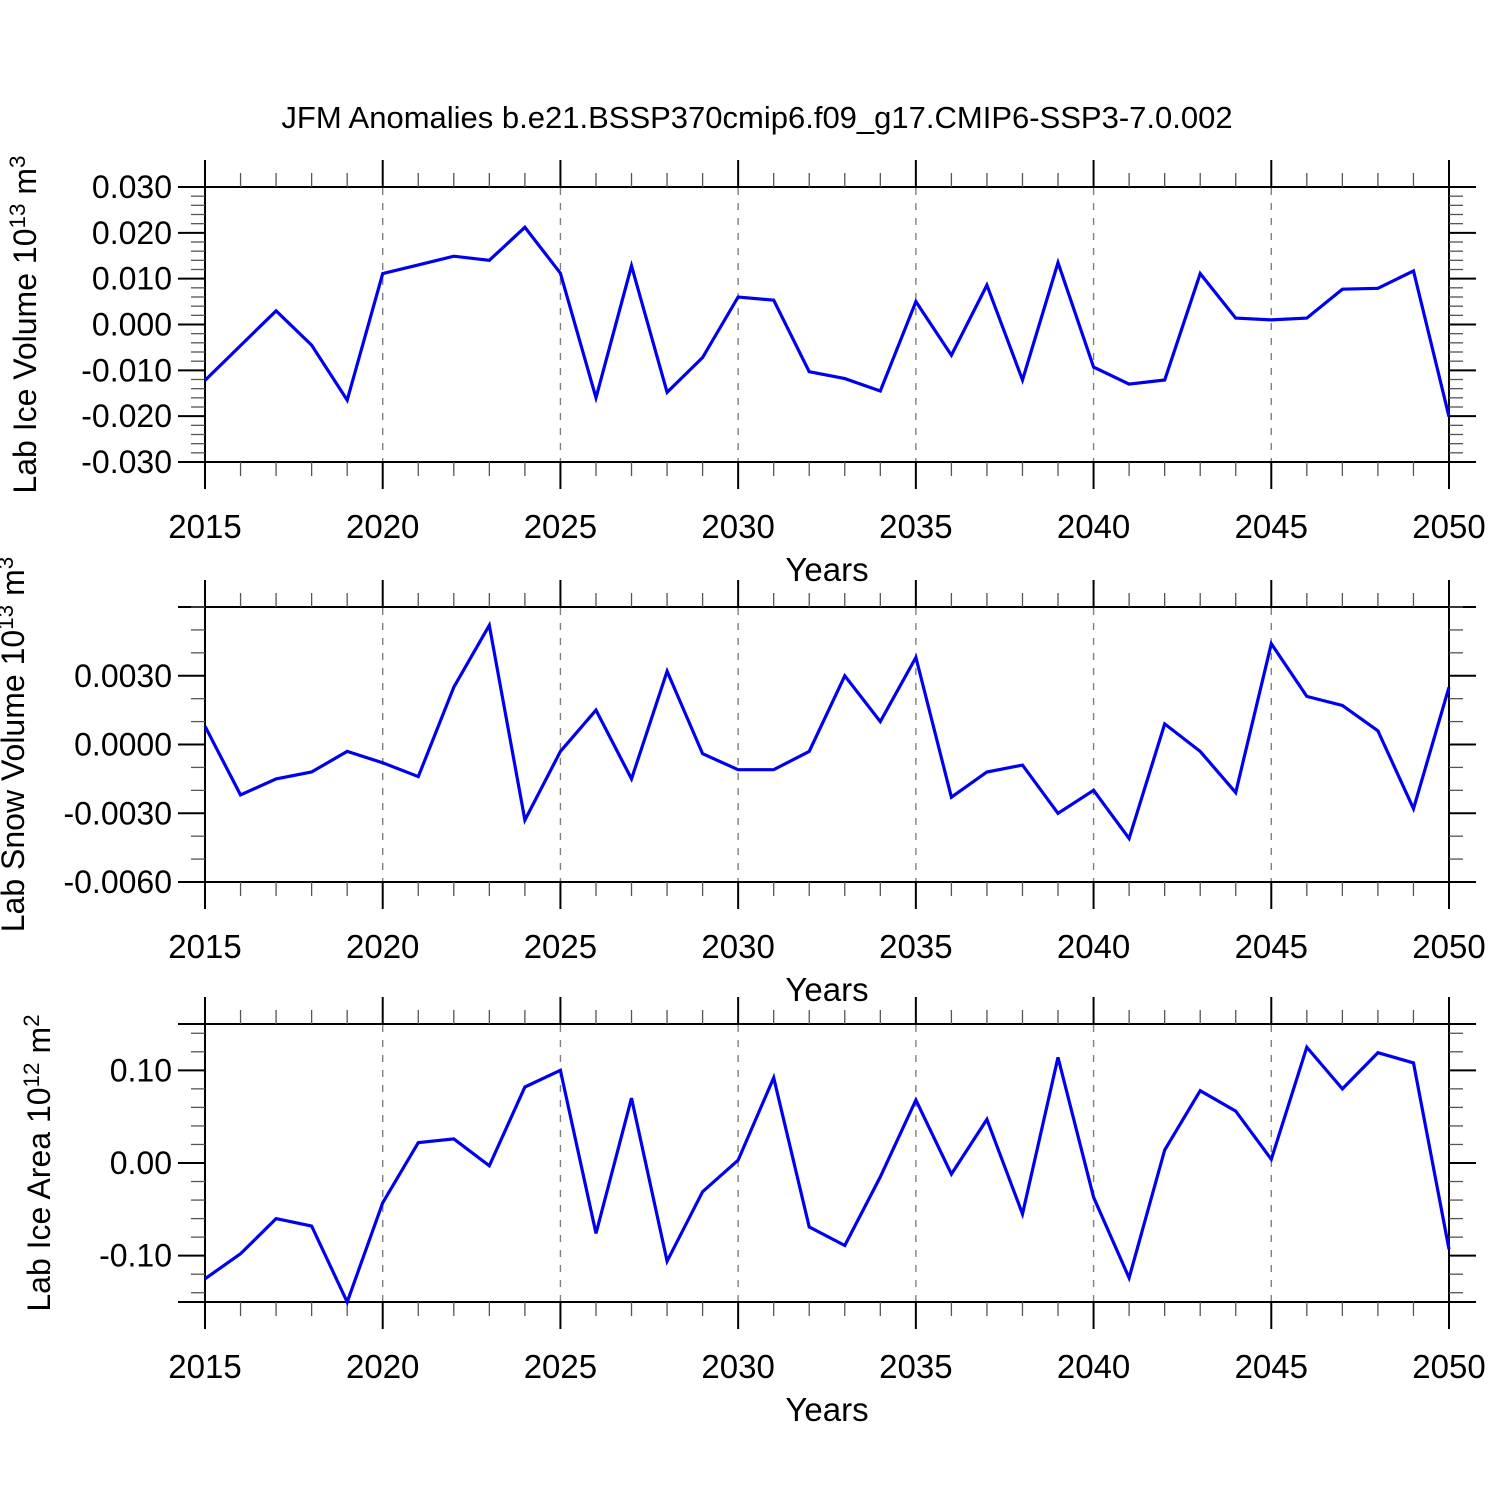  I want to click on y-tick-label: 0.0030, so click(123, 676).